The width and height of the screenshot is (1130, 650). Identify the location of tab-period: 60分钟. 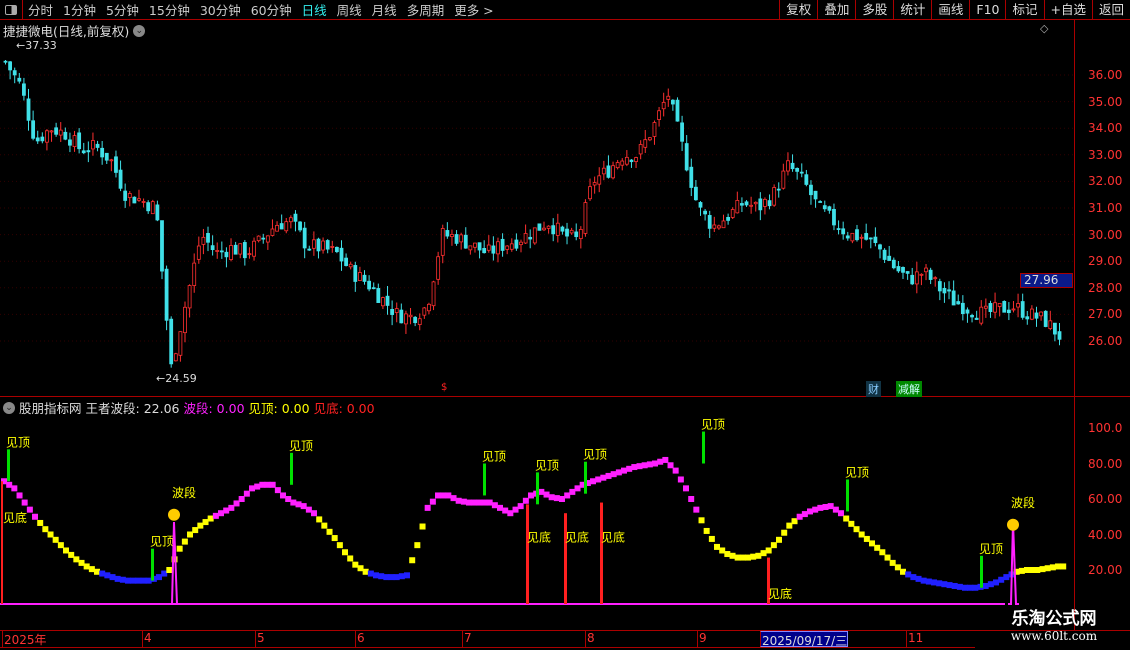
(271, 10).